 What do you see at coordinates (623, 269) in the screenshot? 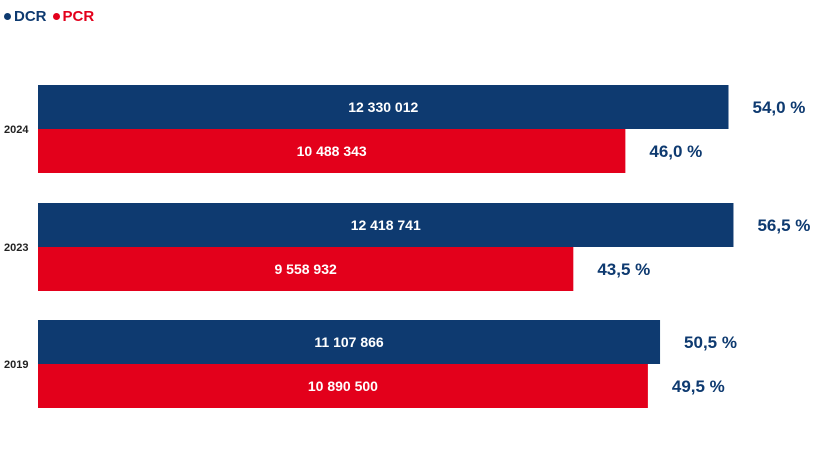
I see `share-label-pcr-2023: 43,5 %` at bounding box center [623, 269].